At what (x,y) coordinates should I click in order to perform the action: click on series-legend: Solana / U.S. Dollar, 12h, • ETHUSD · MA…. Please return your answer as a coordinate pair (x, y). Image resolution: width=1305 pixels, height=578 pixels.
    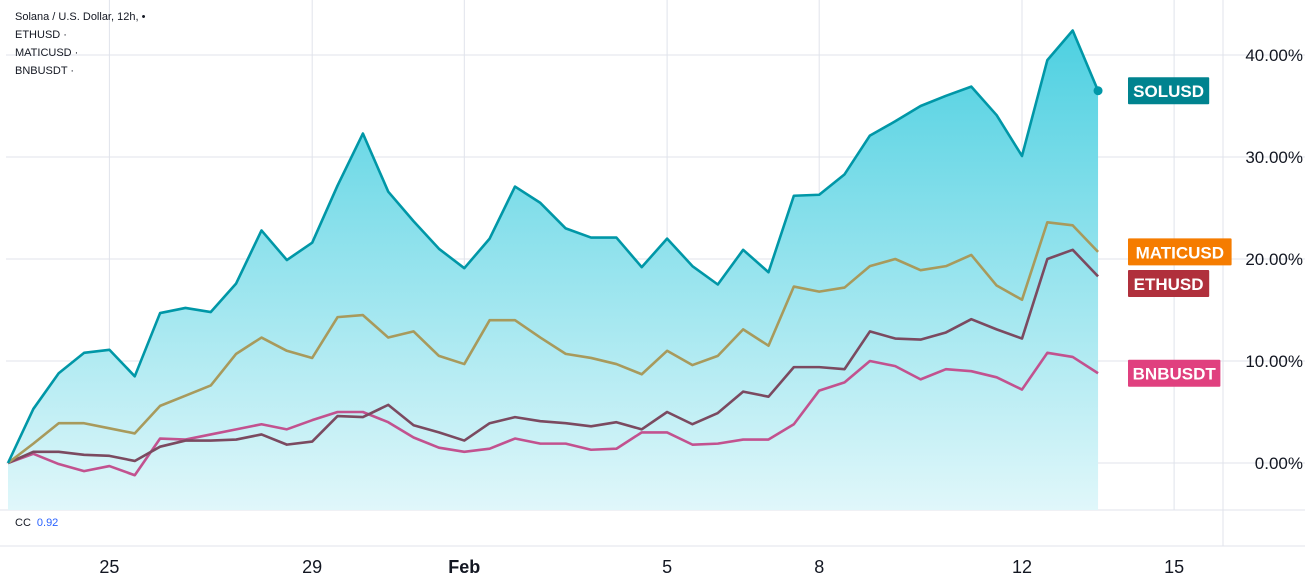
    Looking at the image, I should click on (80, 44).